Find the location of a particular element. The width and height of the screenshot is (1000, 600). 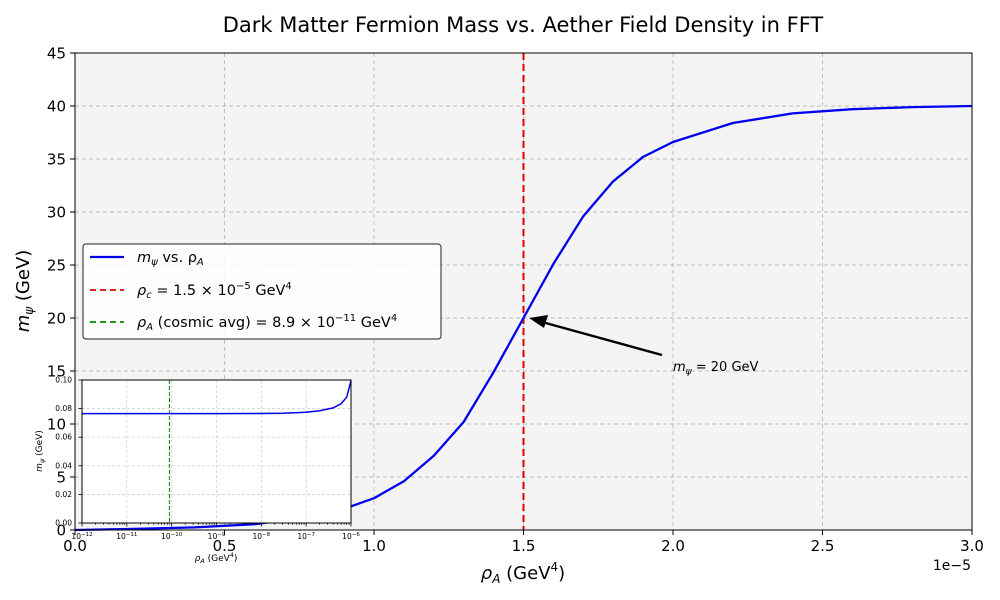

main-x-tick-label: 3.0 is located at coordinates (972, 546).